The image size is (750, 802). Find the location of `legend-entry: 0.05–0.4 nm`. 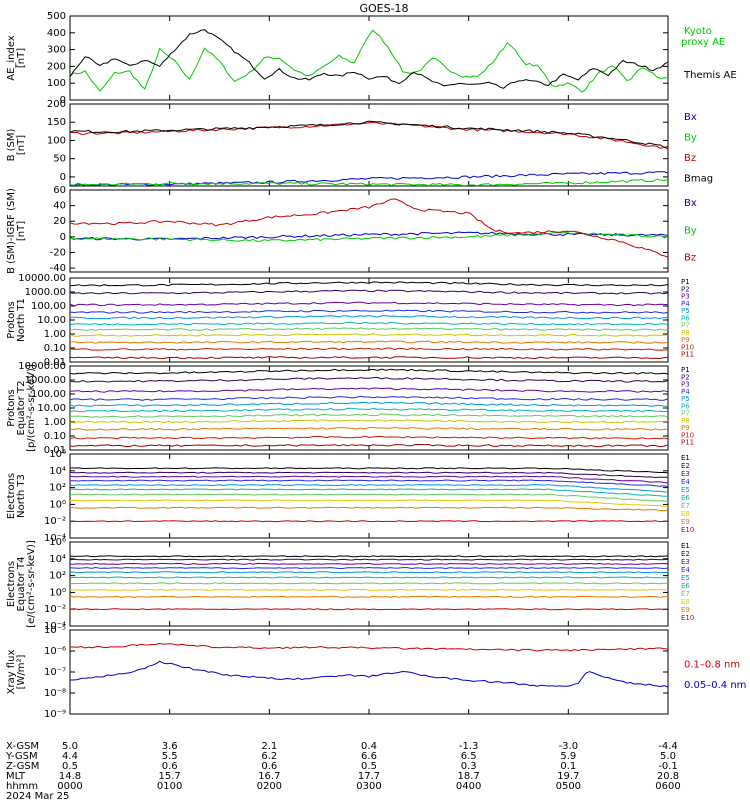

legend-entry: 0.05–0.4 nm is located at coordinates (715, 685).